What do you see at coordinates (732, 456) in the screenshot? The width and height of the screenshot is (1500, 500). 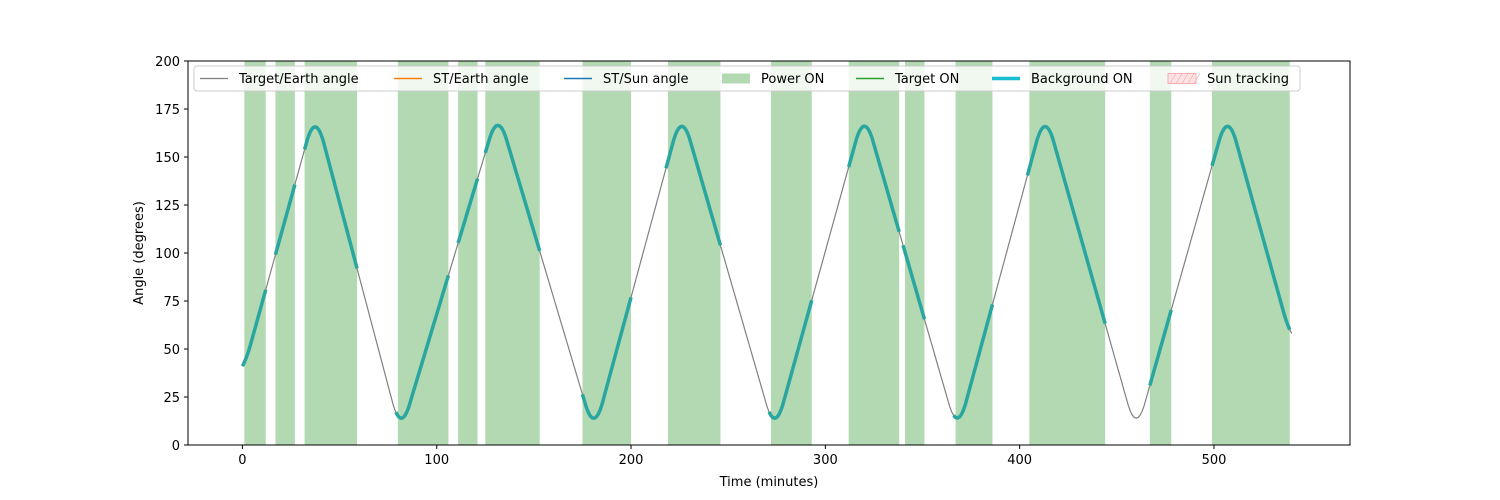 I see `x-axis-ticks: 0 100 200 300 400 500` at bounding box center [732, 456].